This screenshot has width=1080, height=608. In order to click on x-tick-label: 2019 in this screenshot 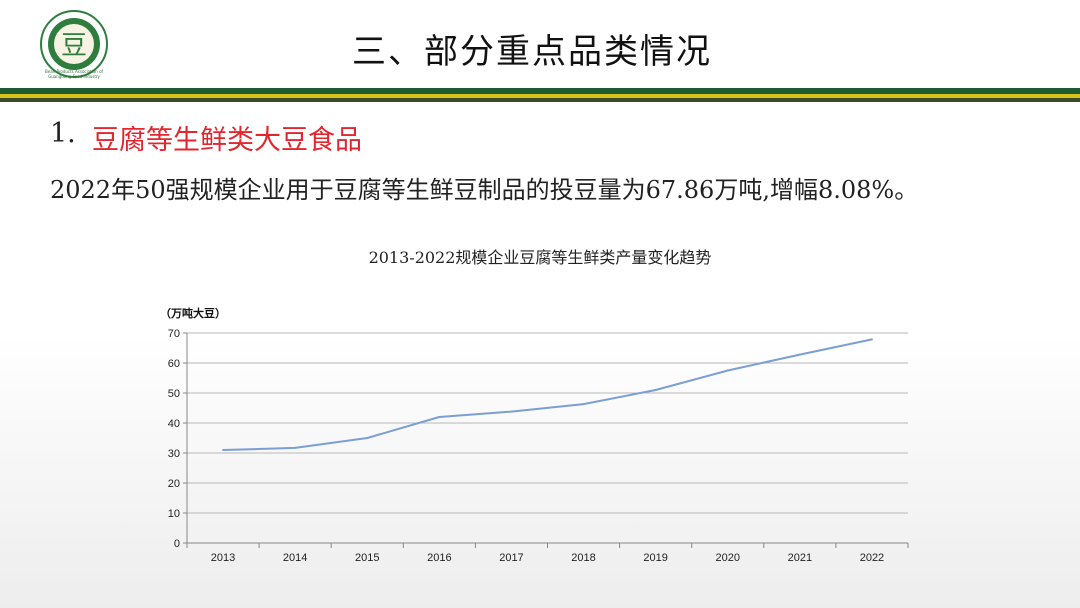, I will do `click(655, 558)`.